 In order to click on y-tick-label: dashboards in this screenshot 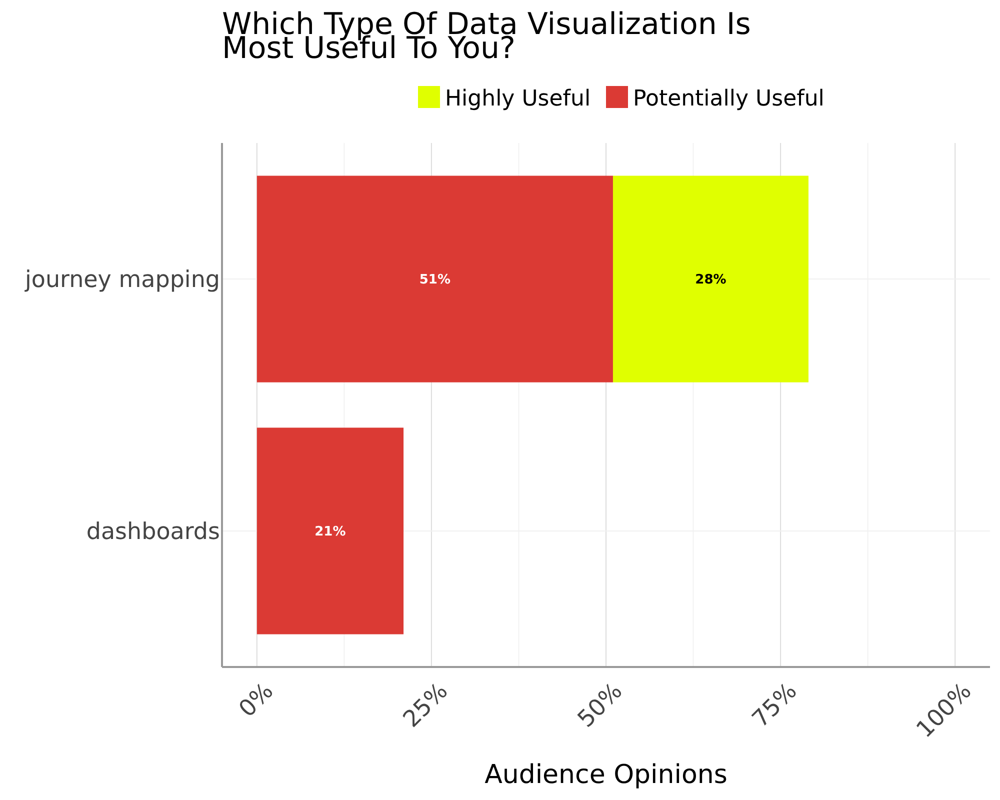, I will do `click(153, 532)`.